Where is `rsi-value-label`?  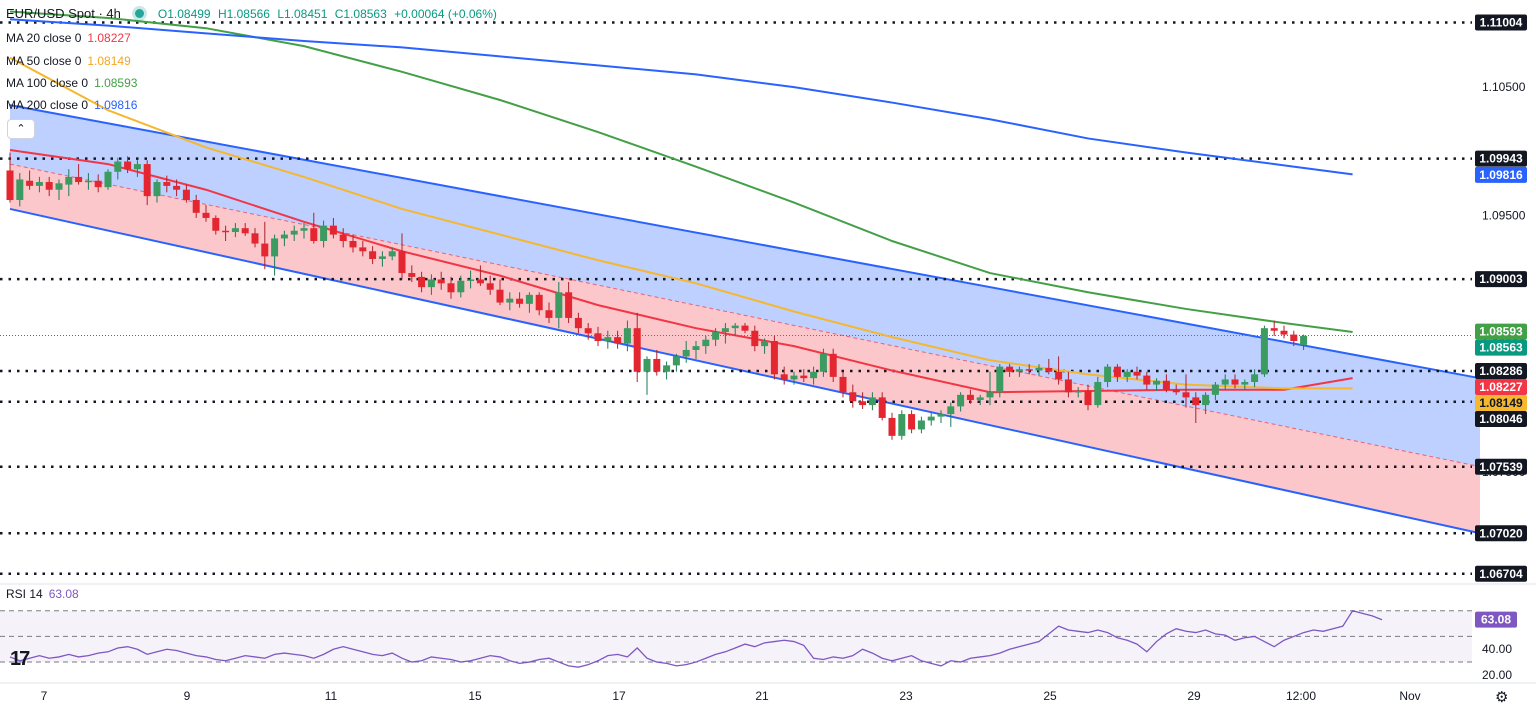 rsi-value-label is located at coordinates (1496, 619).